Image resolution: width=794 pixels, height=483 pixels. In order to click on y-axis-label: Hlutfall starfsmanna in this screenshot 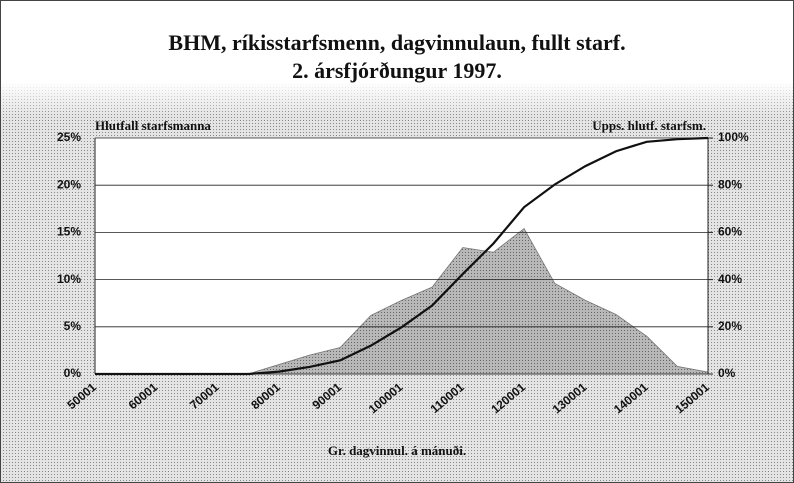, I will do `click(153, 125)`.